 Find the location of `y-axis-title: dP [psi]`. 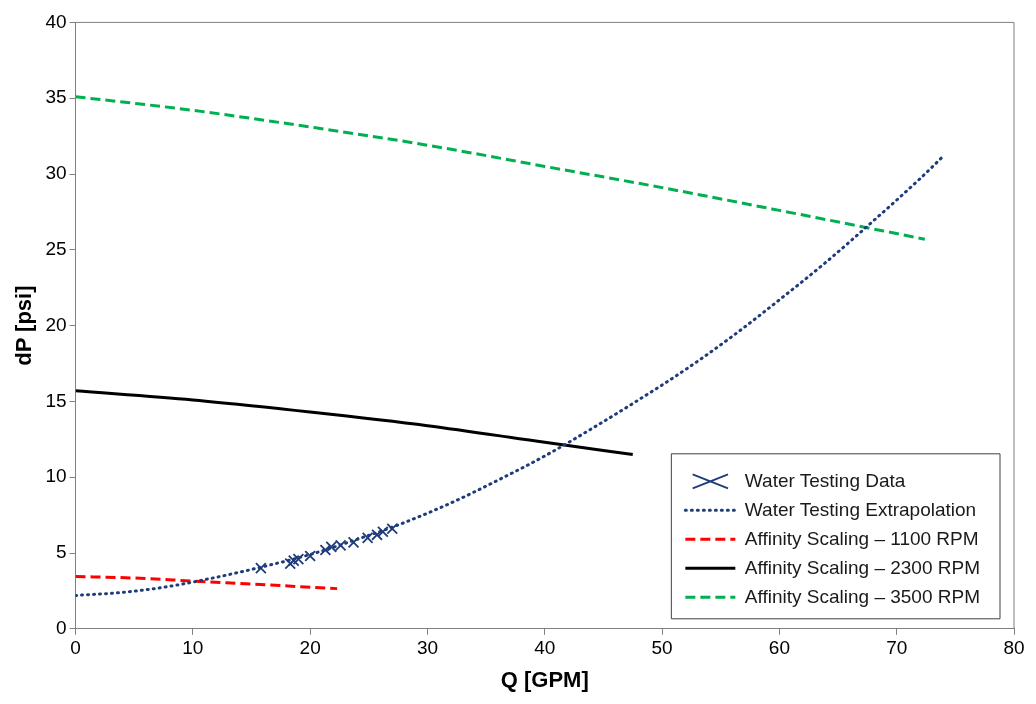

y-axis-title: dP [psi] is located at coordinates (24, 325).